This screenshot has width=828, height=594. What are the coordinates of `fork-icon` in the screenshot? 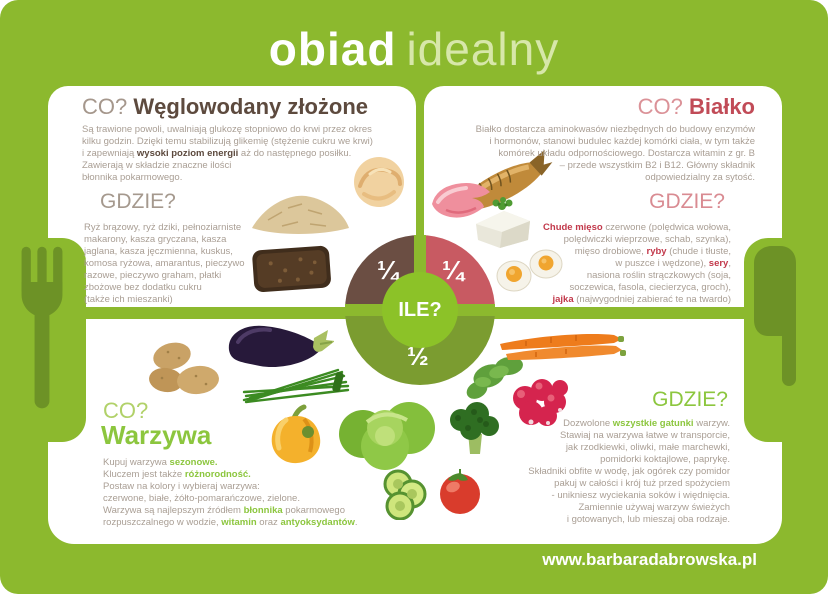 It's located at (42, 327).